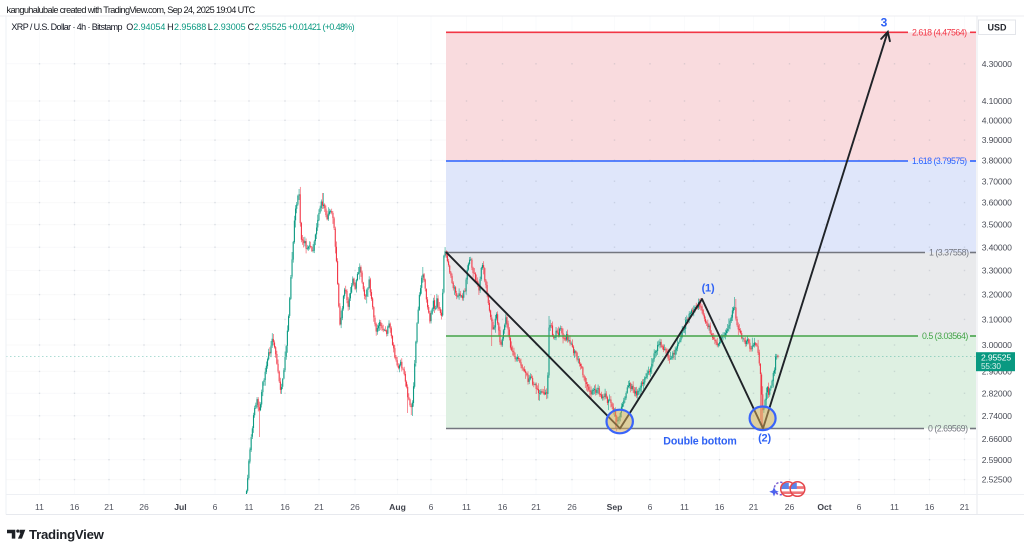 The image size is (1024, 553). I want to click on svg-text: 2.74000, so click(997, 416).